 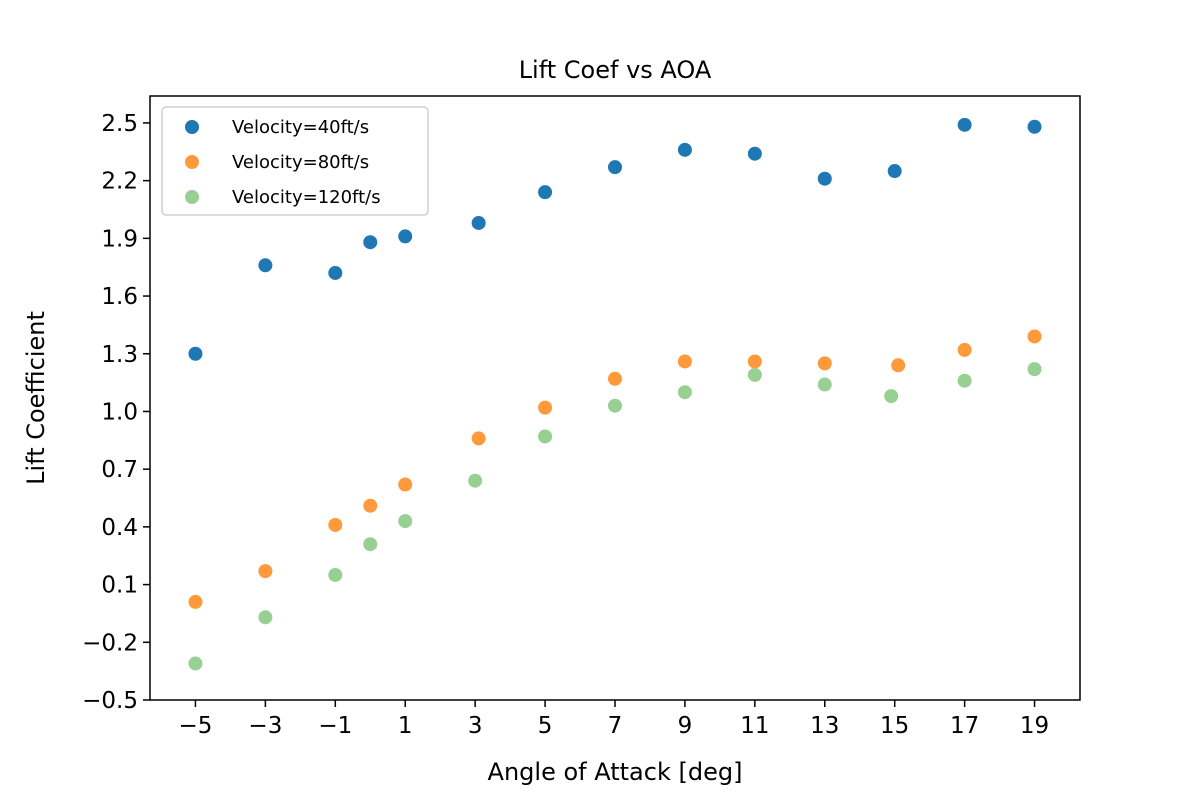 I want to click on x-tick-label: 5, so click(x=545, y=726).